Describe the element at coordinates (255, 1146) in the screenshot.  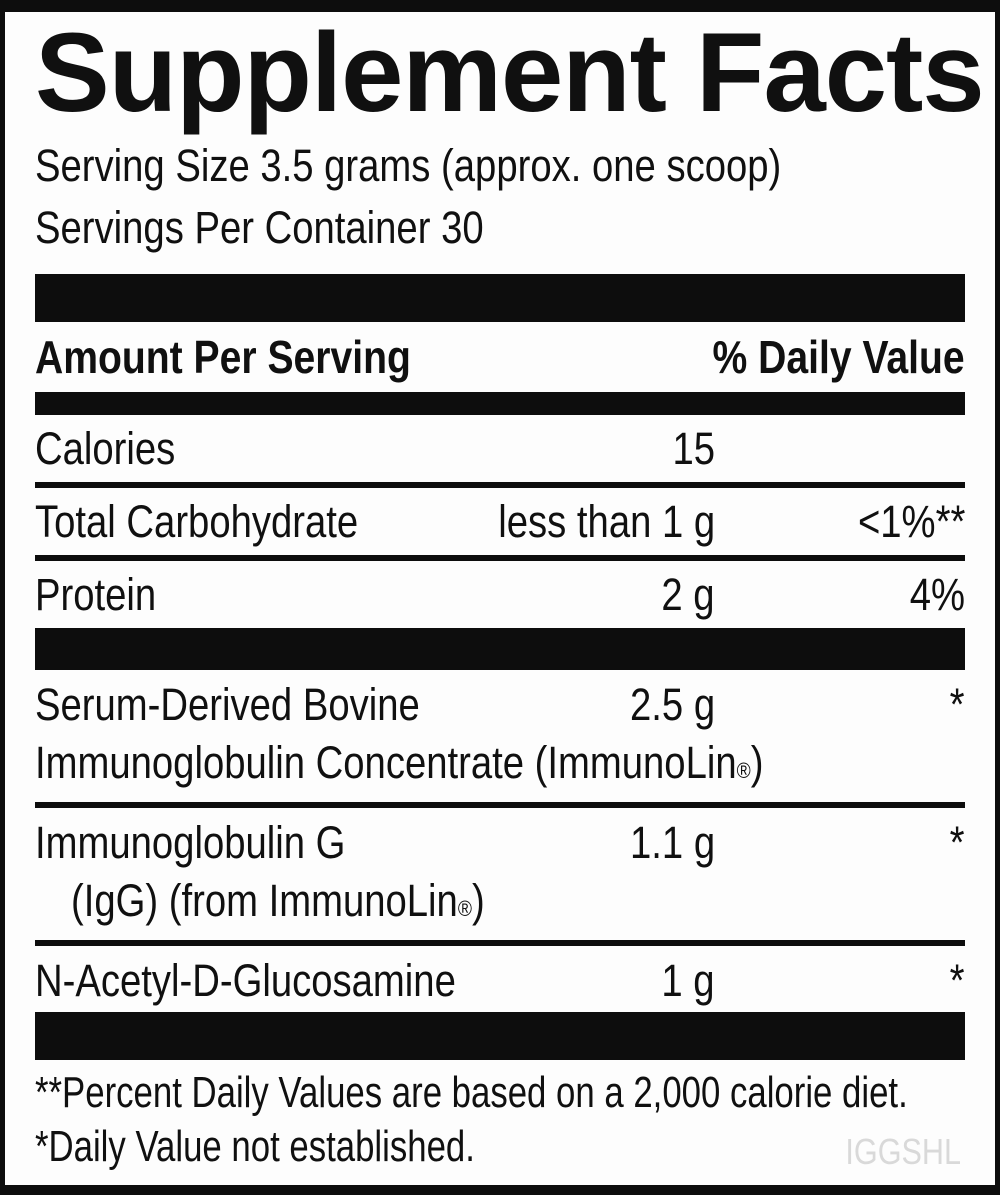
I see `footnote-not-established: *Daily Value not established.` at that location.